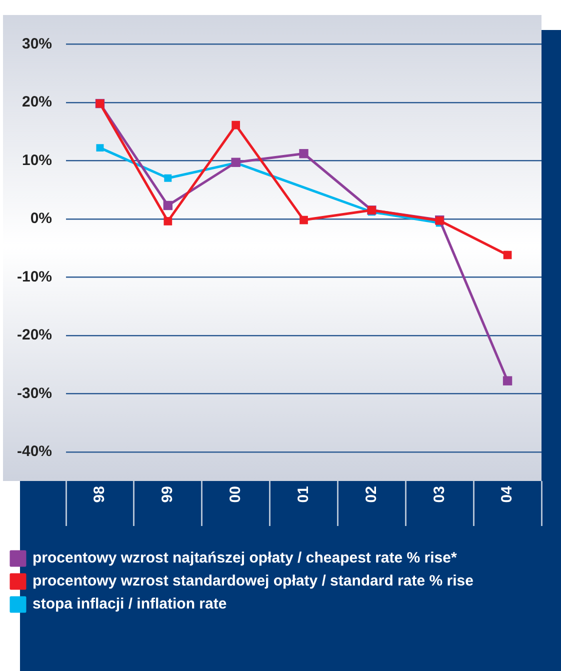  What do you see at coordinates (439, 494) in the screenshot?
I see `x-tick-label: 03` at bounding box center [439, 494].